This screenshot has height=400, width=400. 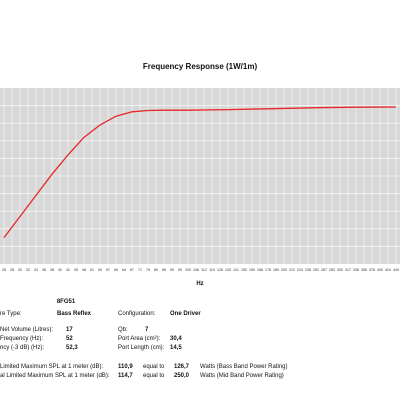 I want to click on model-name: 8FG51, so click(x=66, y=302).